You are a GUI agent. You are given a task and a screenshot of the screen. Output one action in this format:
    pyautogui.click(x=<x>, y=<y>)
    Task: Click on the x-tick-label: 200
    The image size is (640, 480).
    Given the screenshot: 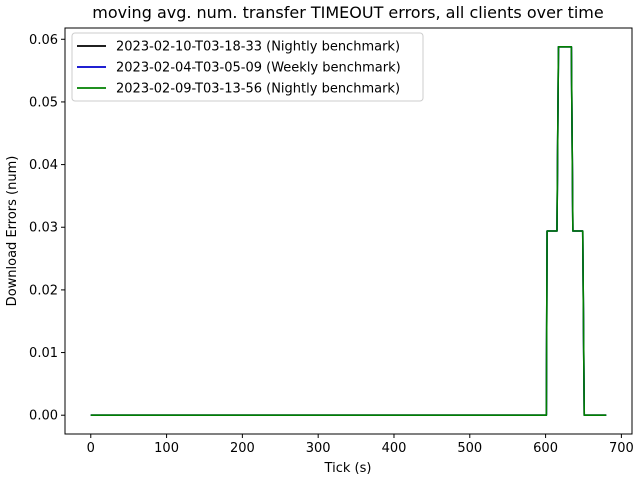 What is the action you would take?
    pyautogui.click(x=242, y=448)
    